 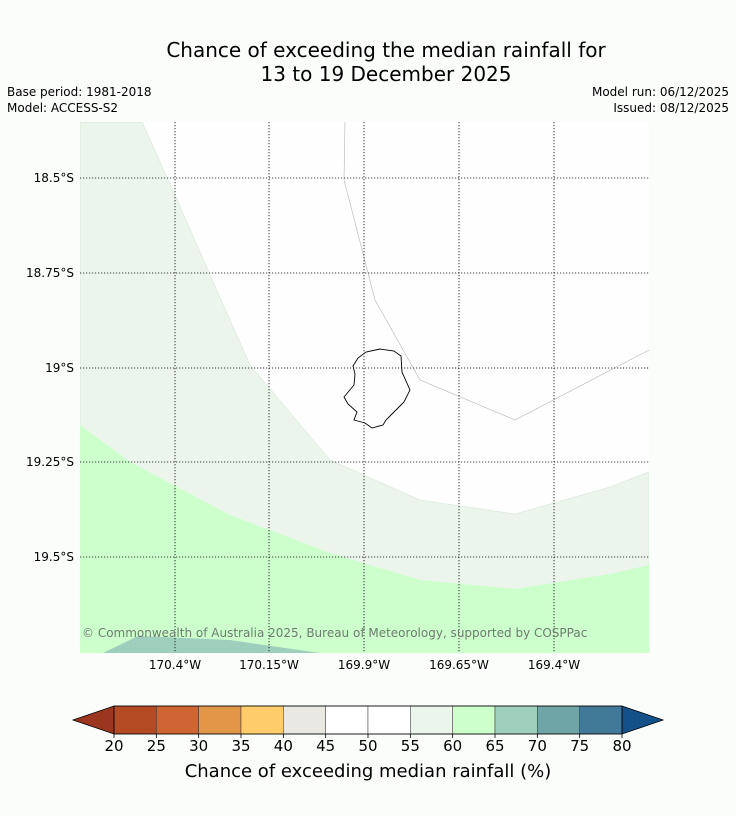 I want to click on colorbar-under-arrow, so click(x=93, y=720).